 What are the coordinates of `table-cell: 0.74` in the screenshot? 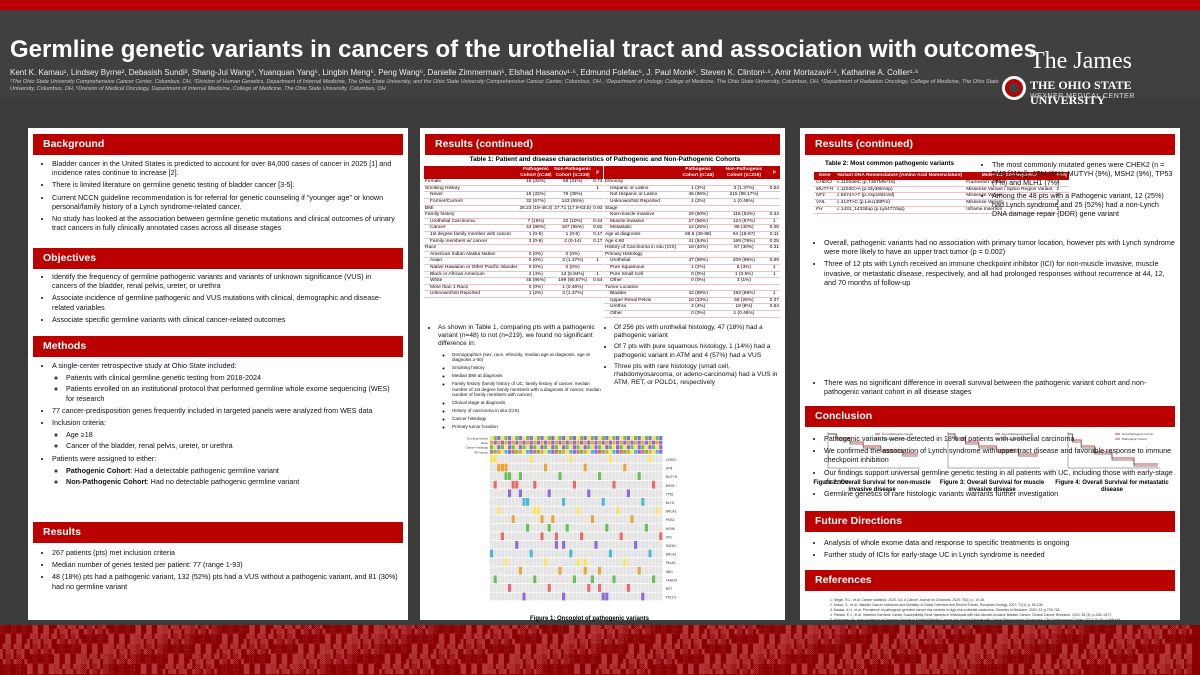 It's located at (598, 182).